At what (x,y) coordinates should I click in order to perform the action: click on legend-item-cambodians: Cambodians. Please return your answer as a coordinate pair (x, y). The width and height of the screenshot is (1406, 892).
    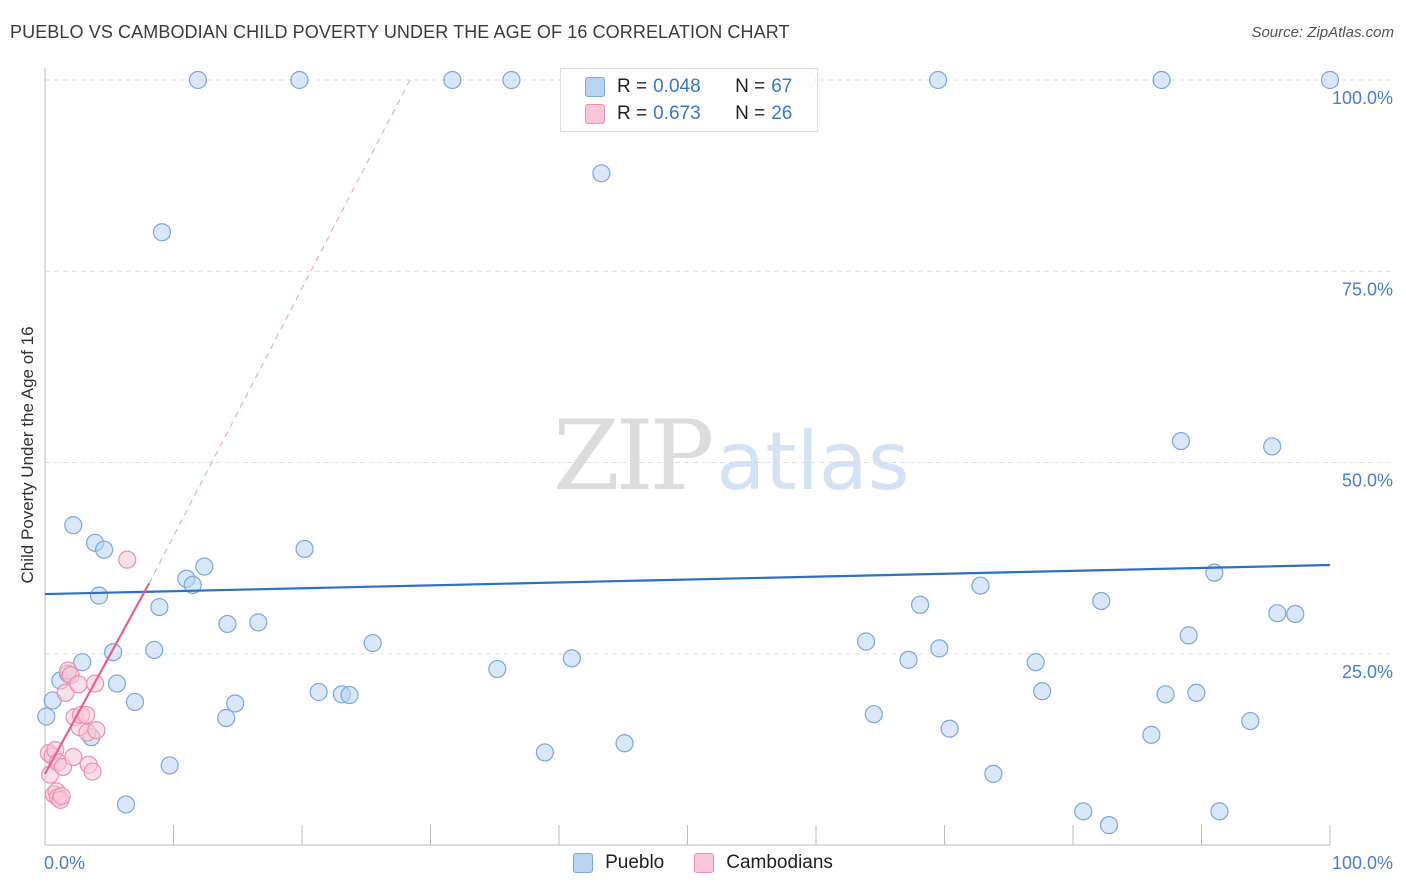
    Looking at the image, I should click on (763, 863).